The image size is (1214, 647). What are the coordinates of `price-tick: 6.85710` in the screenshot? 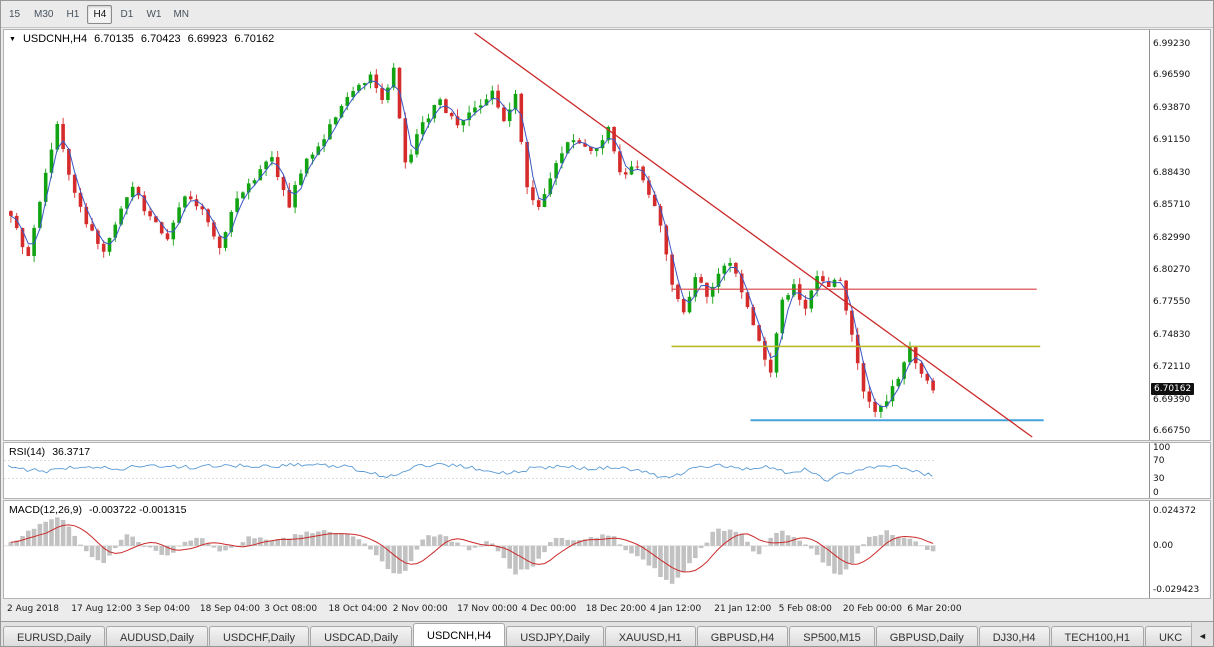 It's located at (1172, 205).